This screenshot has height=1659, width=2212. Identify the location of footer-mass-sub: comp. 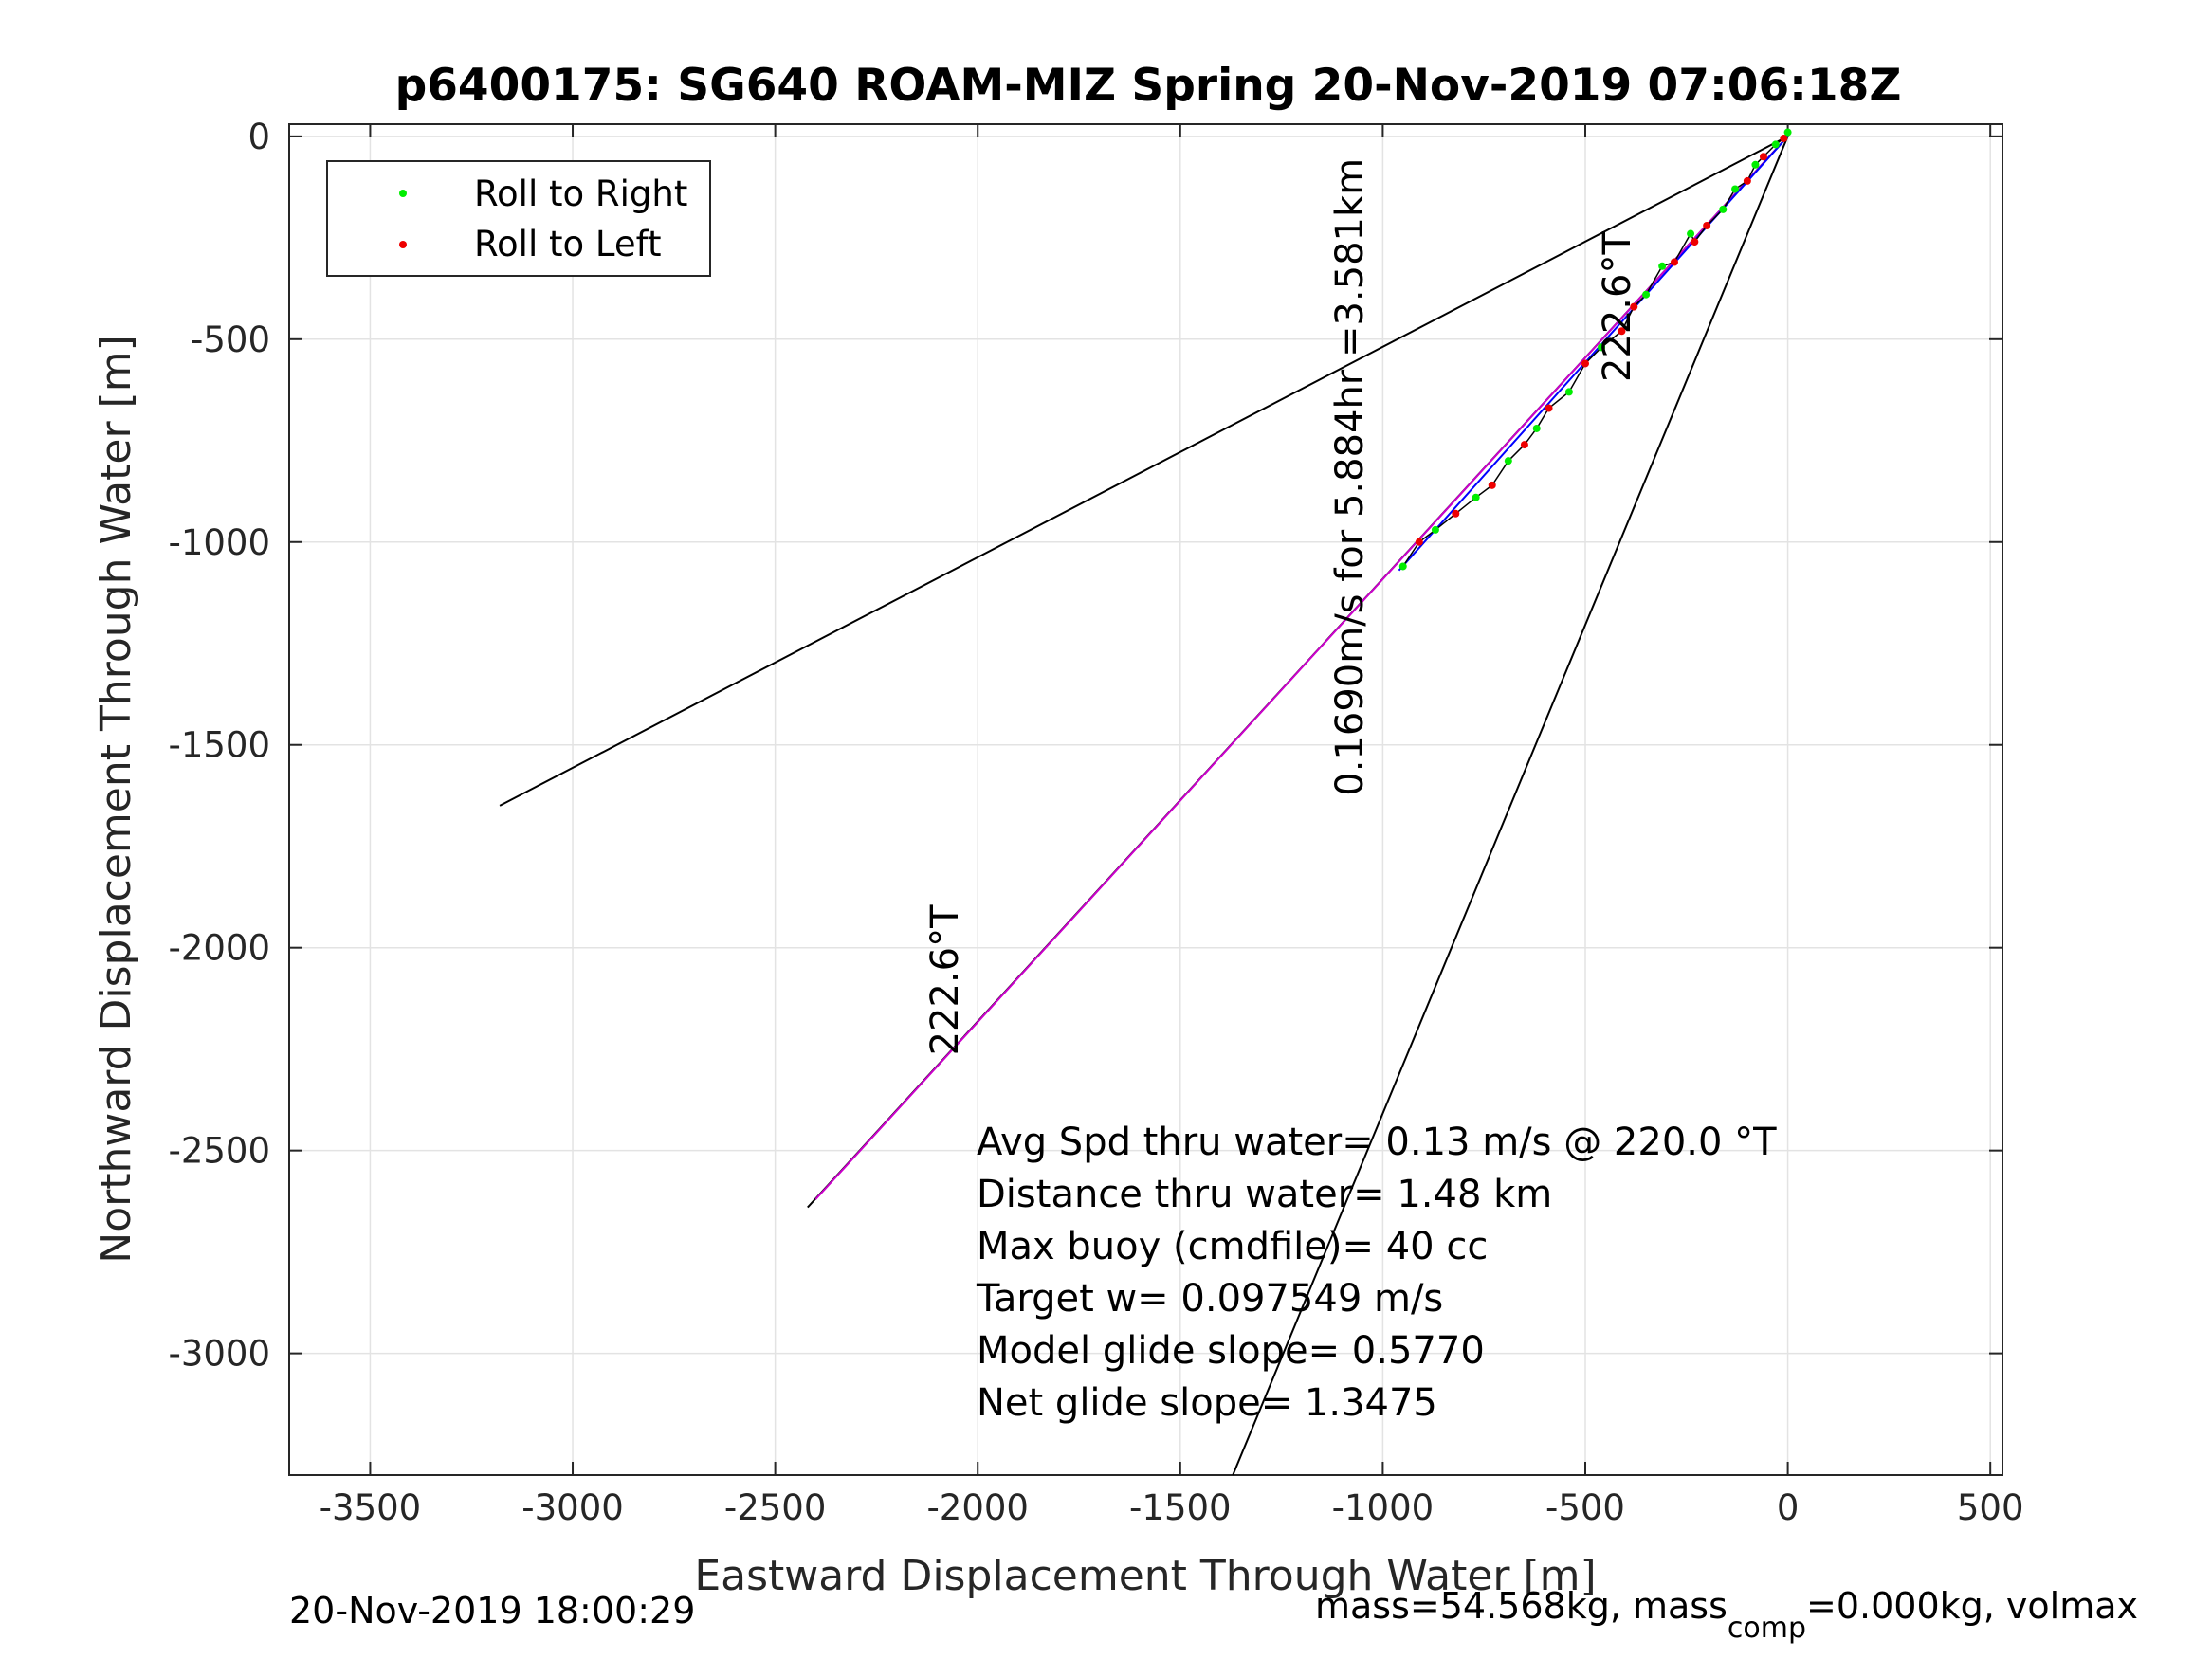
(1767, 1628).